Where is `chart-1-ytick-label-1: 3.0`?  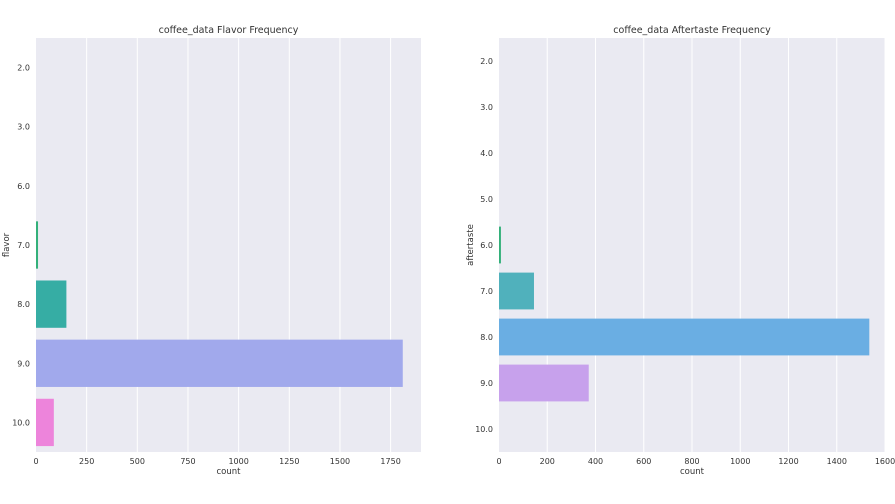
chart-1-ytick-label-1: 3.0 is located at coordinates (486, 107).